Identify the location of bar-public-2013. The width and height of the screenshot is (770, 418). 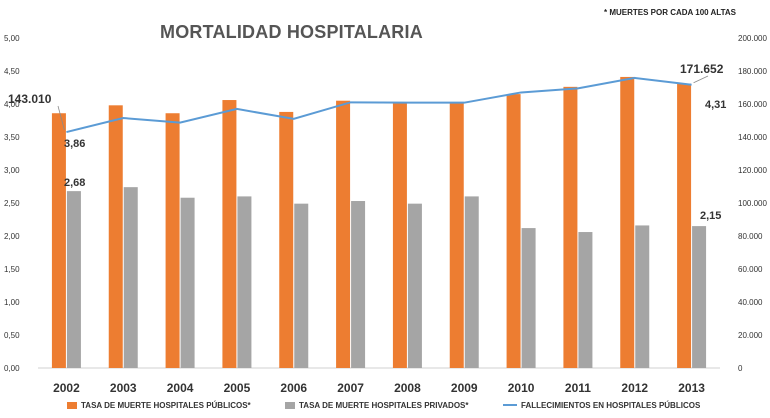
(684, 225).